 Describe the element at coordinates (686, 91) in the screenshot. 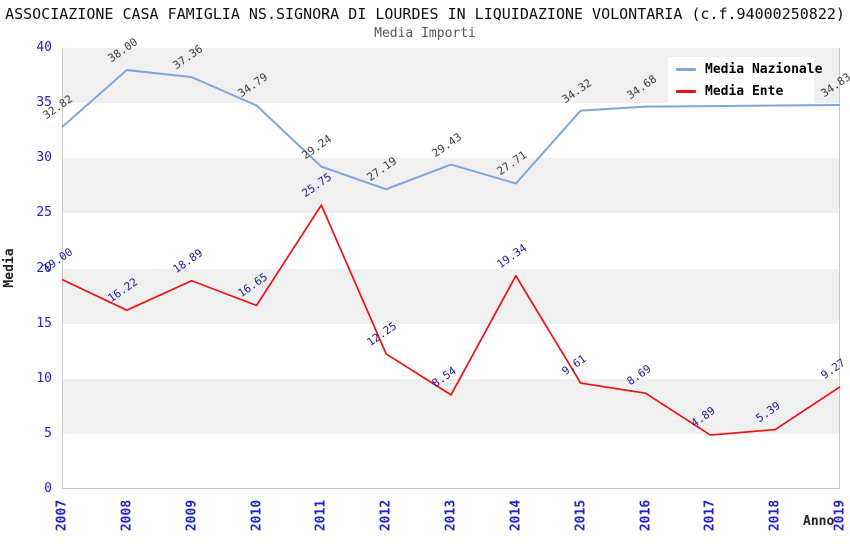

I see `media-ente-line-swatch-icon` at that location.